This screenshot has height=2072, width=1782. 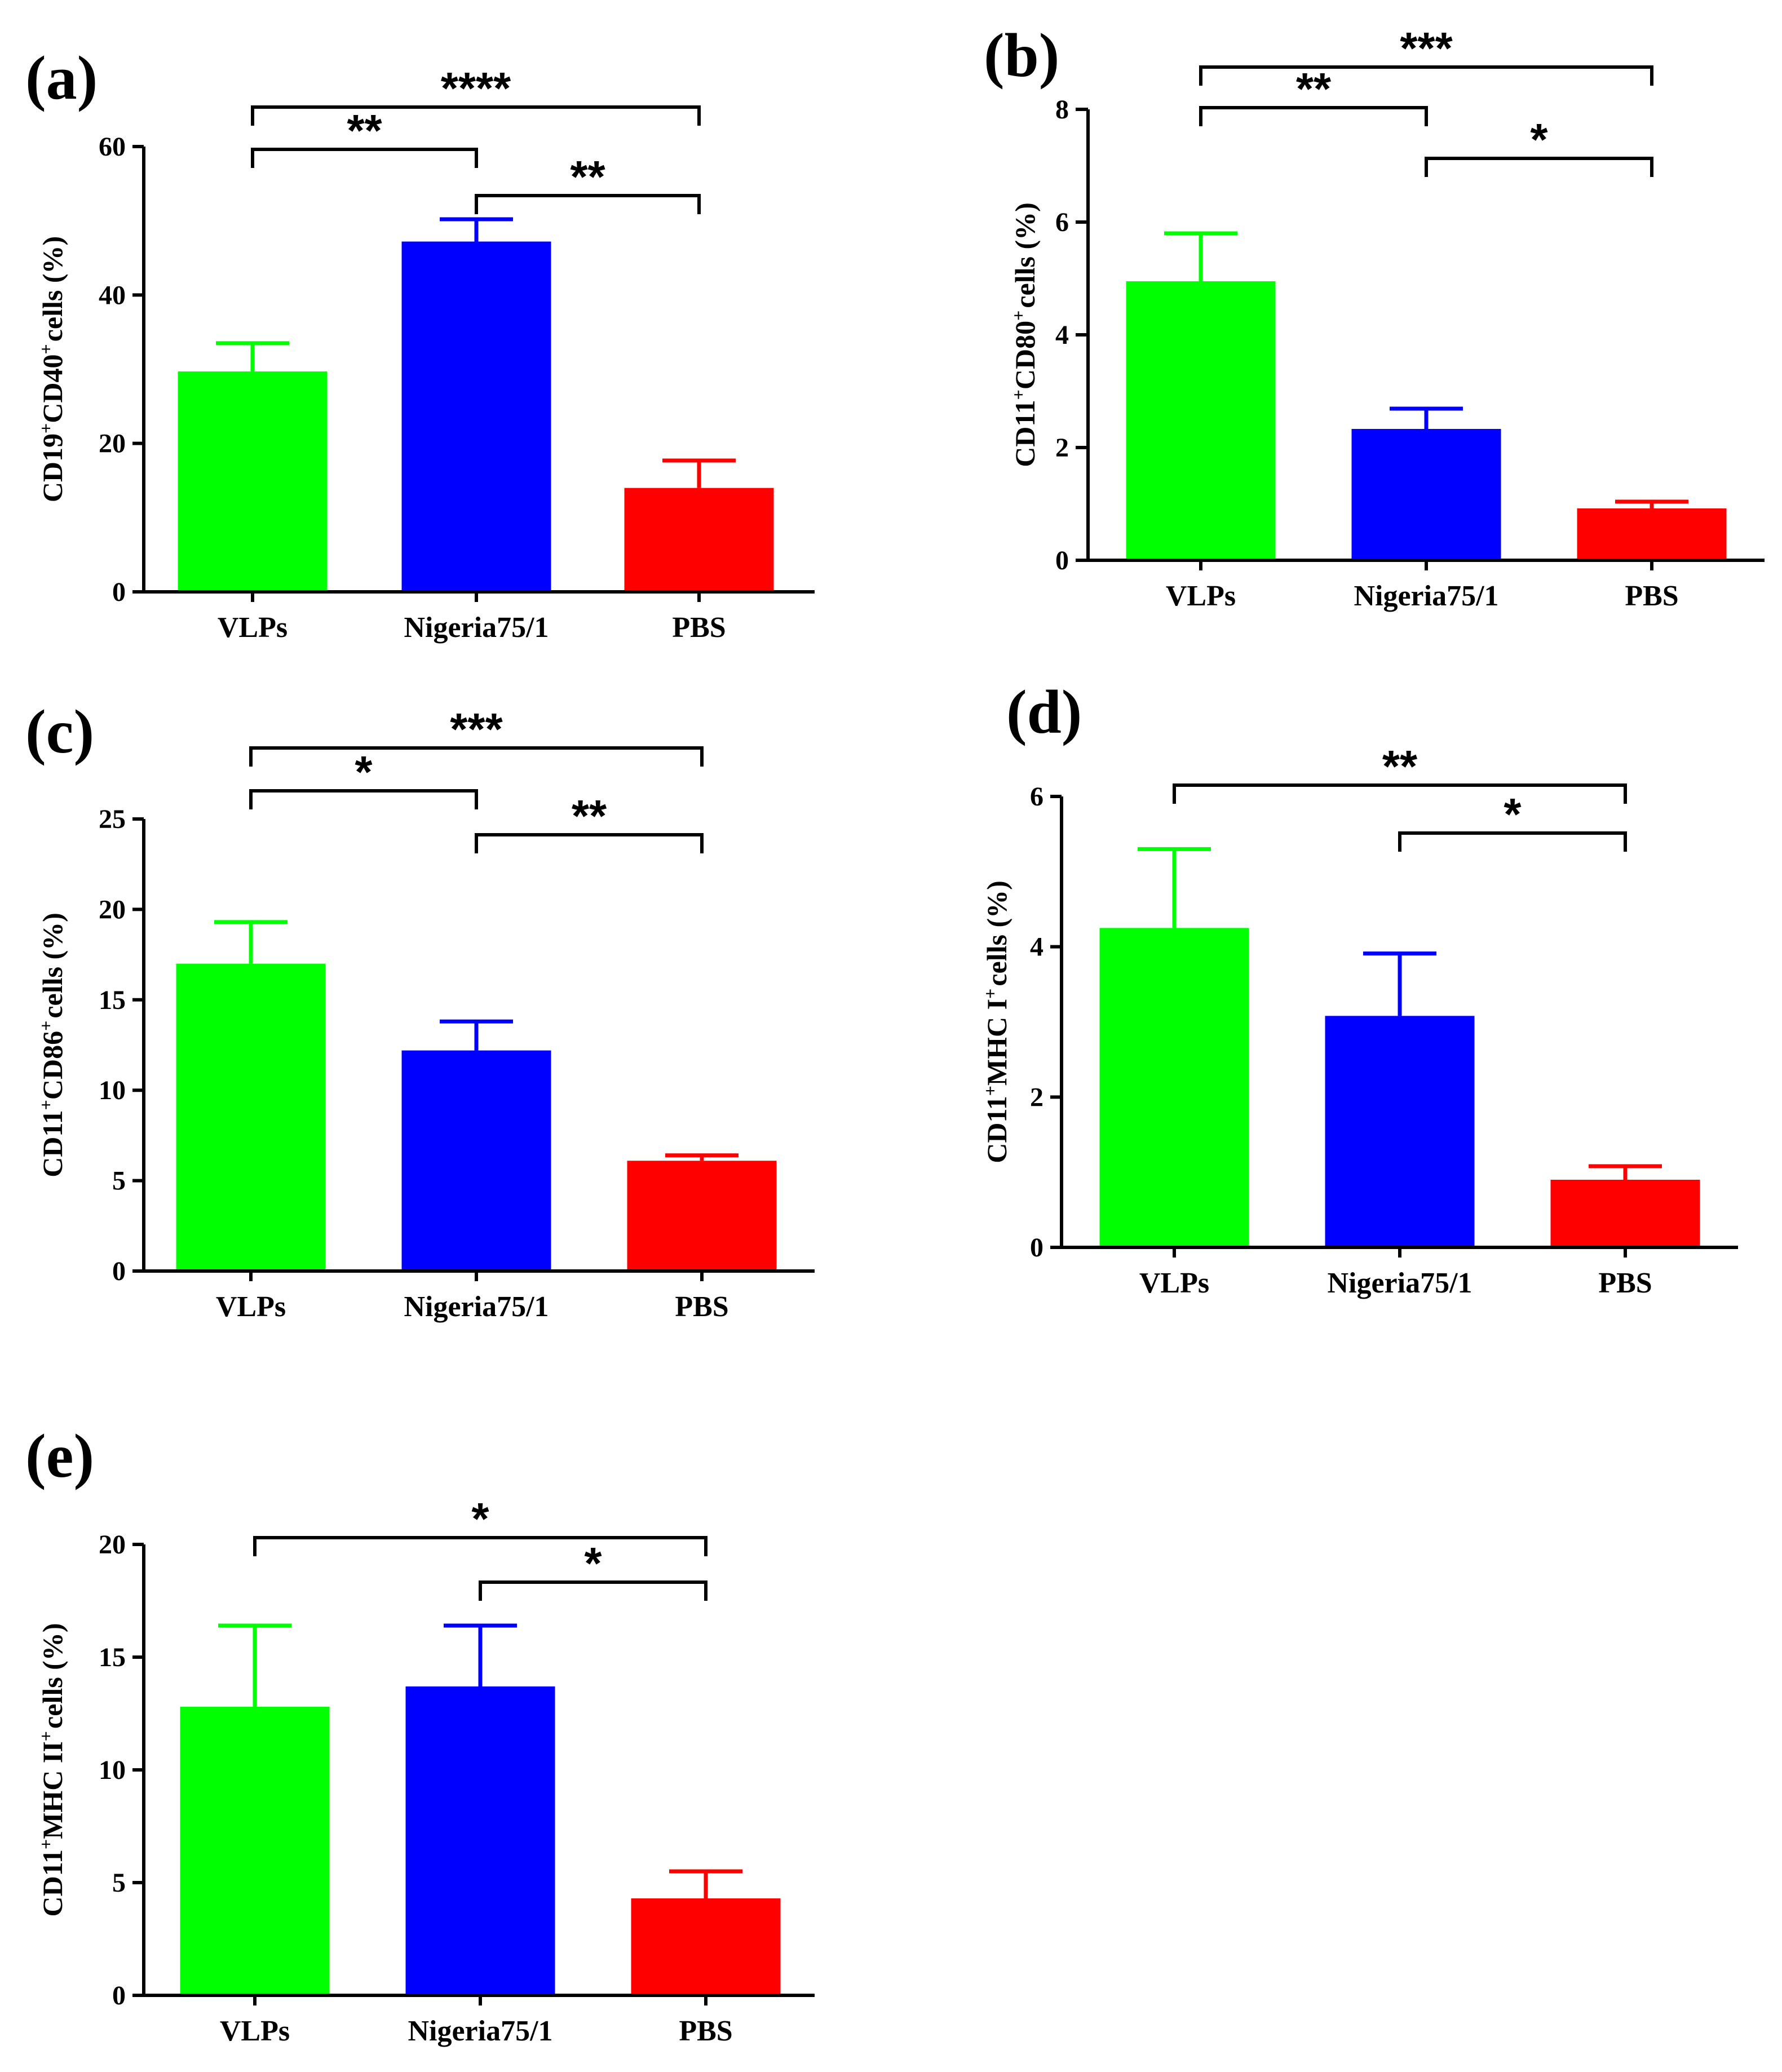 I want to click on y-tick-label: 6, so click(x=1062, y=222).